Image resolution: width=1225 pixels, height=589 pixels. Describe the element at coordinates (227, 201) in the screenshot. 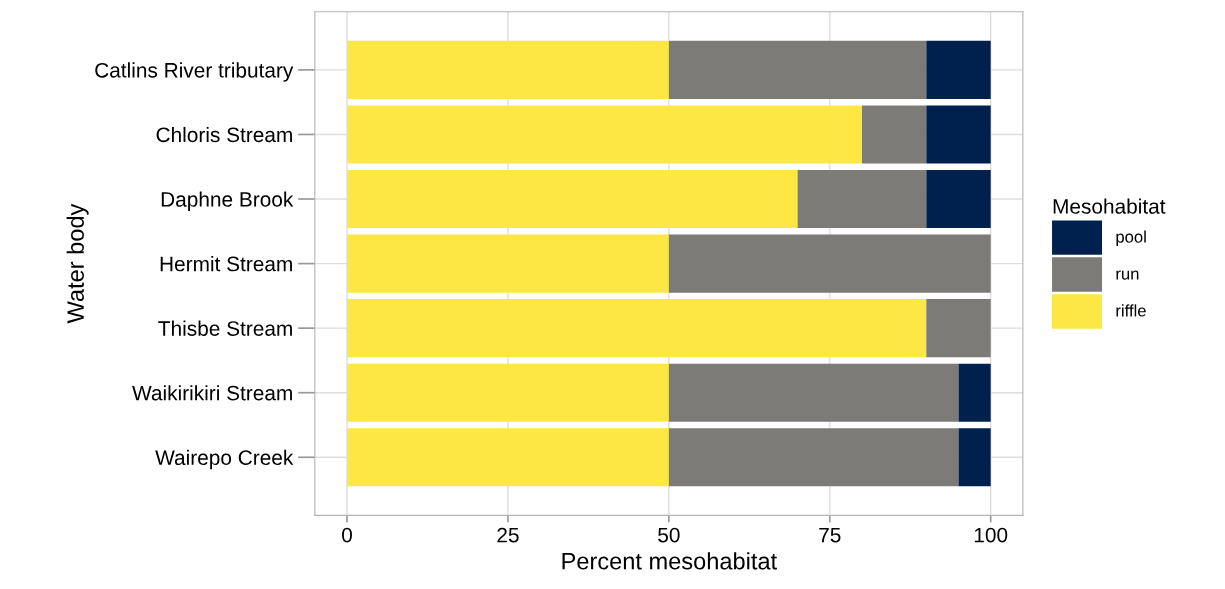

I see `y-tick-label: Daphne Brook` at that location.